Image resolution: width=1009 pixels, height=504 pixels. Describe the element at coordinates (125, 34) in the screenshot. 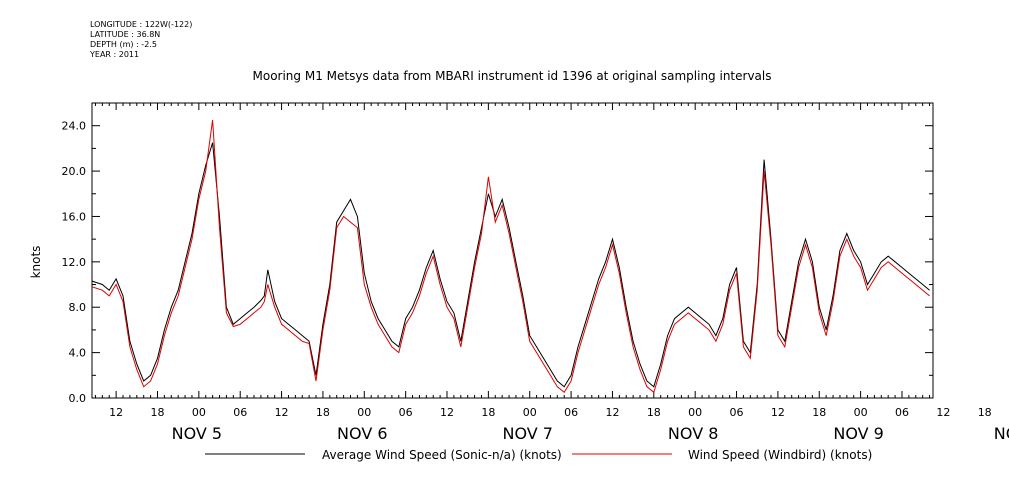

I see `latitude-label: LATITUDE : 36.8N` at that location.